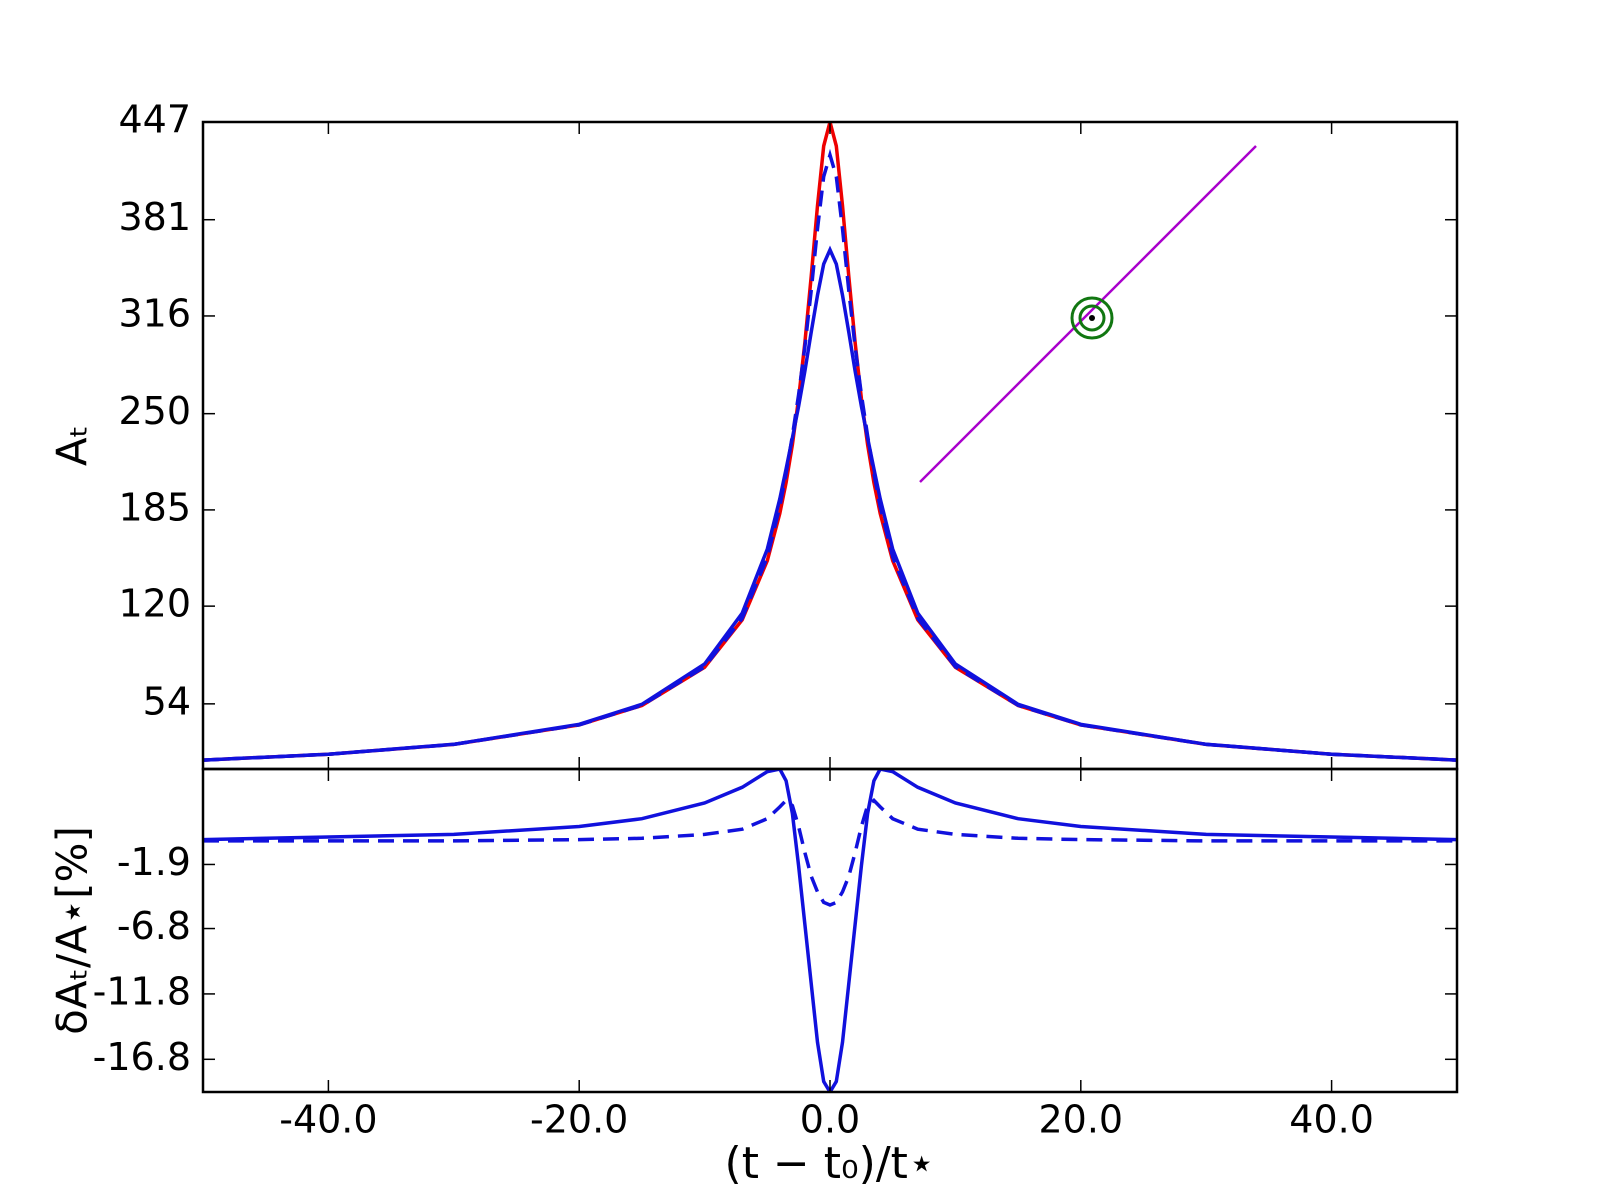 The image size is (1600, 1200). I want to click on x-tick-label: -40.0, so click(328, 1120).